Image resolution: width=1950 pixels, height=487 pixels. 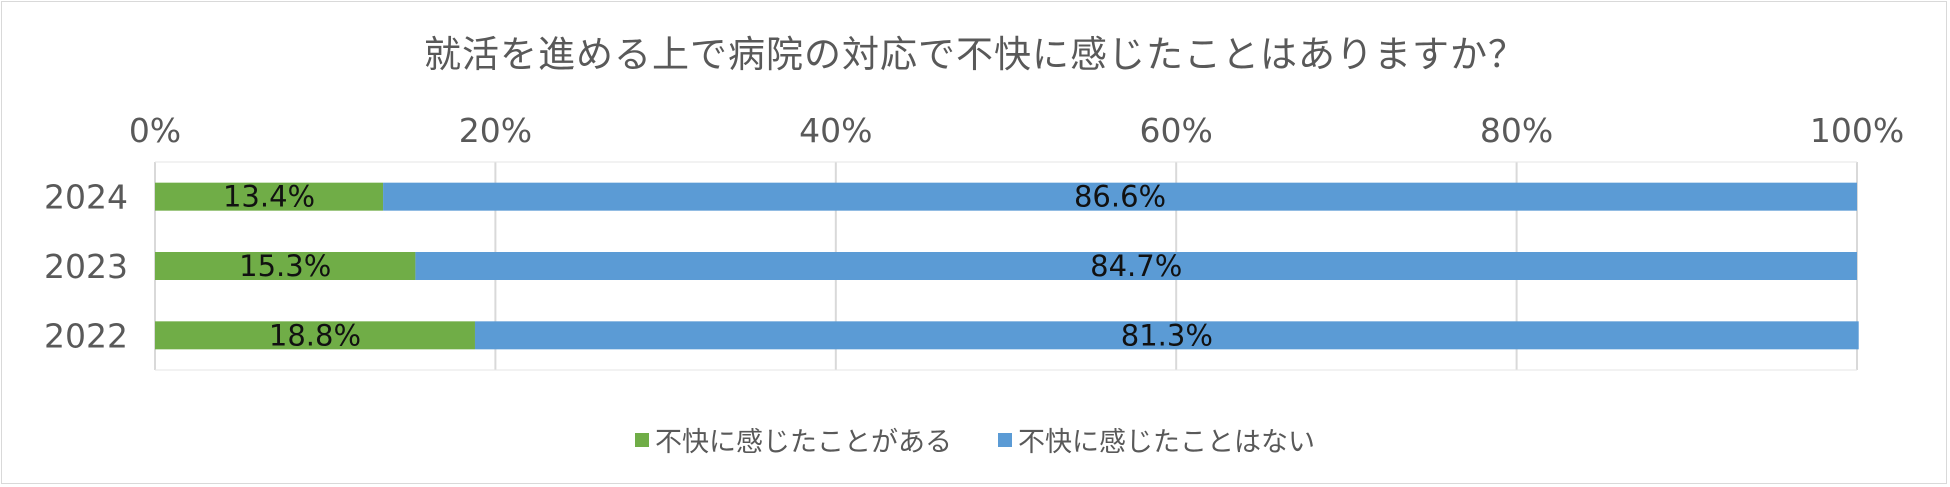 I want to click on legend-label-series-0: 不快に感じたことがある, so click(x=803, y=442).